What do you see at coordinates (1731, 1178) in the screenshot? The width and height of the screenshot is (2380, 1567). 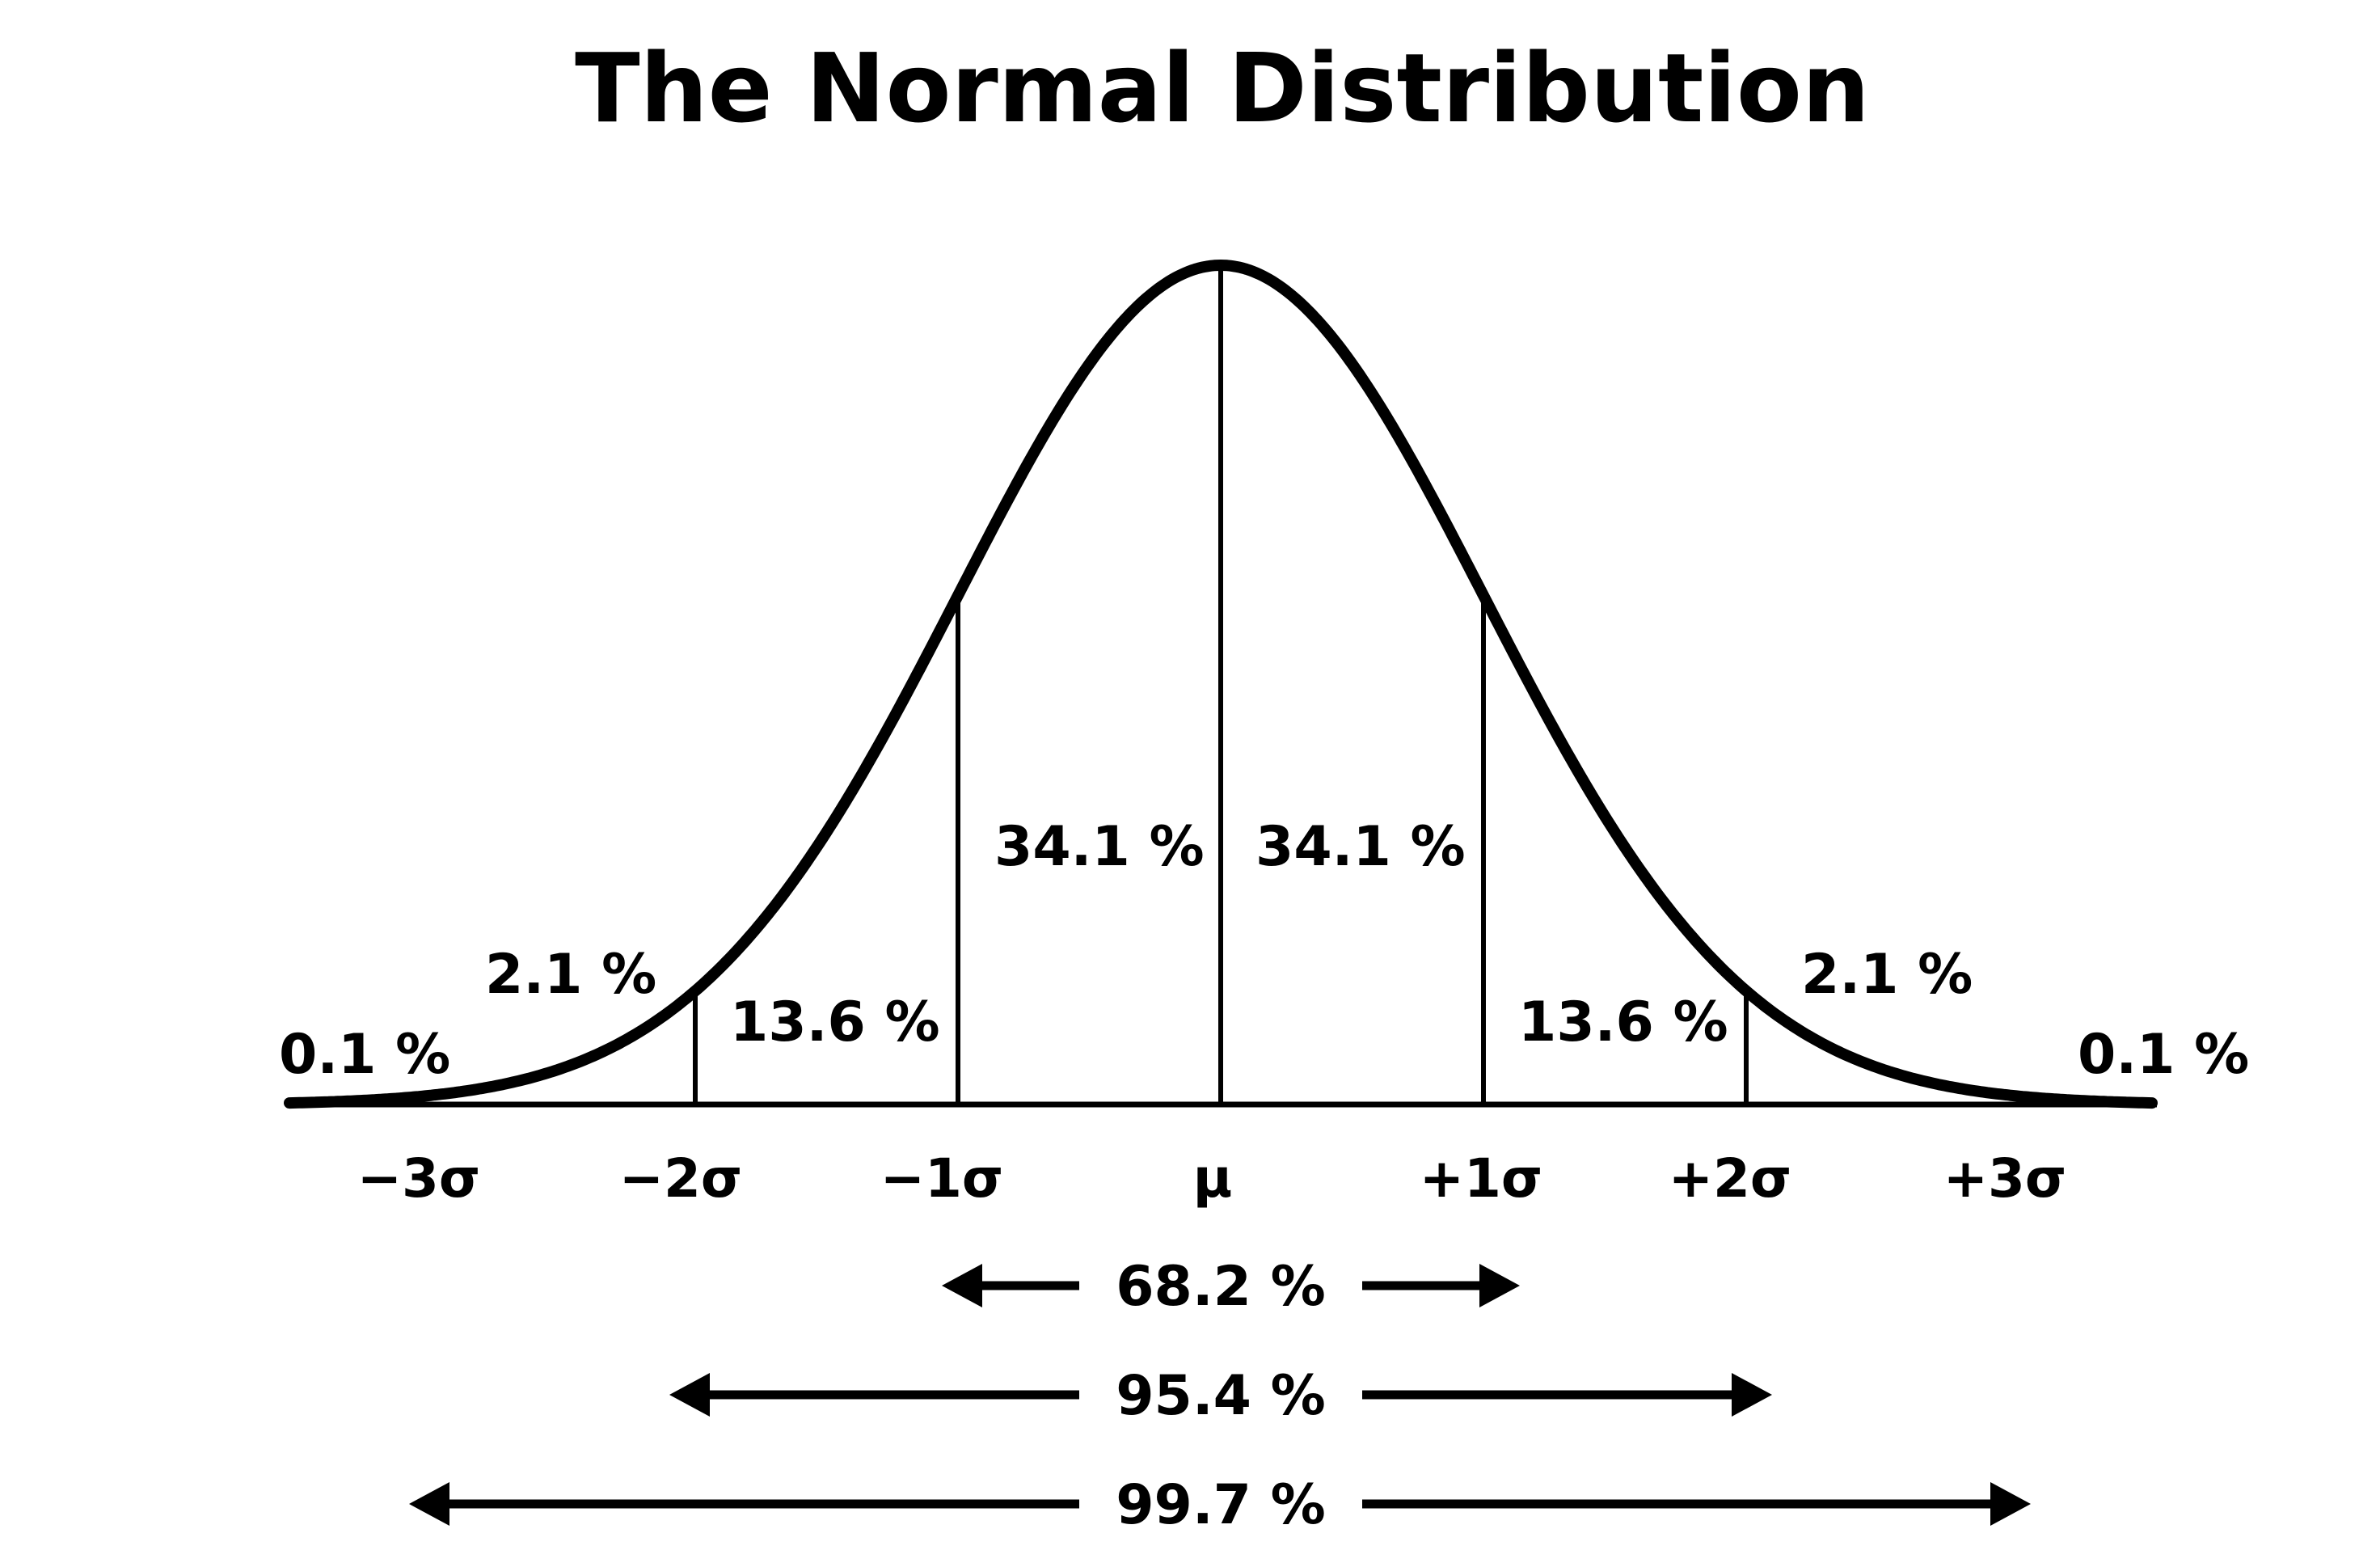 I see `tick-label-plus-2-sigma: +2σ` at bounding box center [1731, 1178].